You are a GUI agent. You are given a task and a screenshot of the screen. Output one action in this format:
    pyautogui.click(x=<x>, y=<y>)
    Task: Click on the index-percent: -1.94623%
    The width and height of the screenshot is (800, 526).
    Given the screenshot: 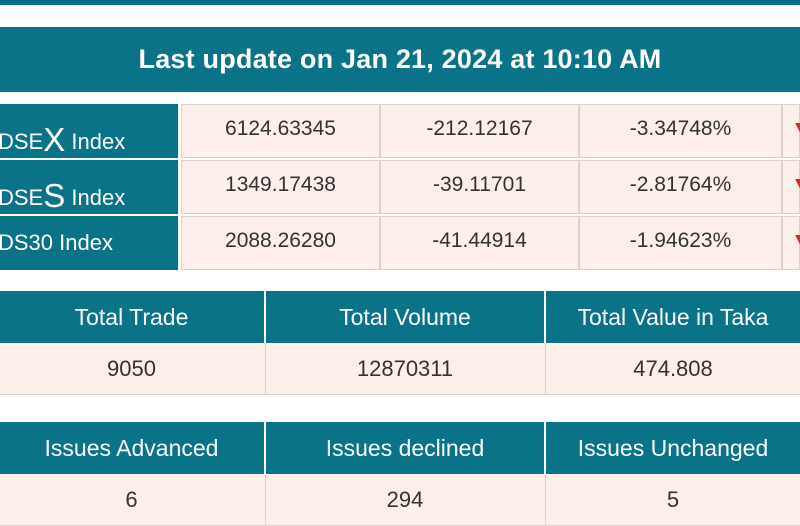 What is the action you would take?
    pyautogui.click(x=680, y=243)
    